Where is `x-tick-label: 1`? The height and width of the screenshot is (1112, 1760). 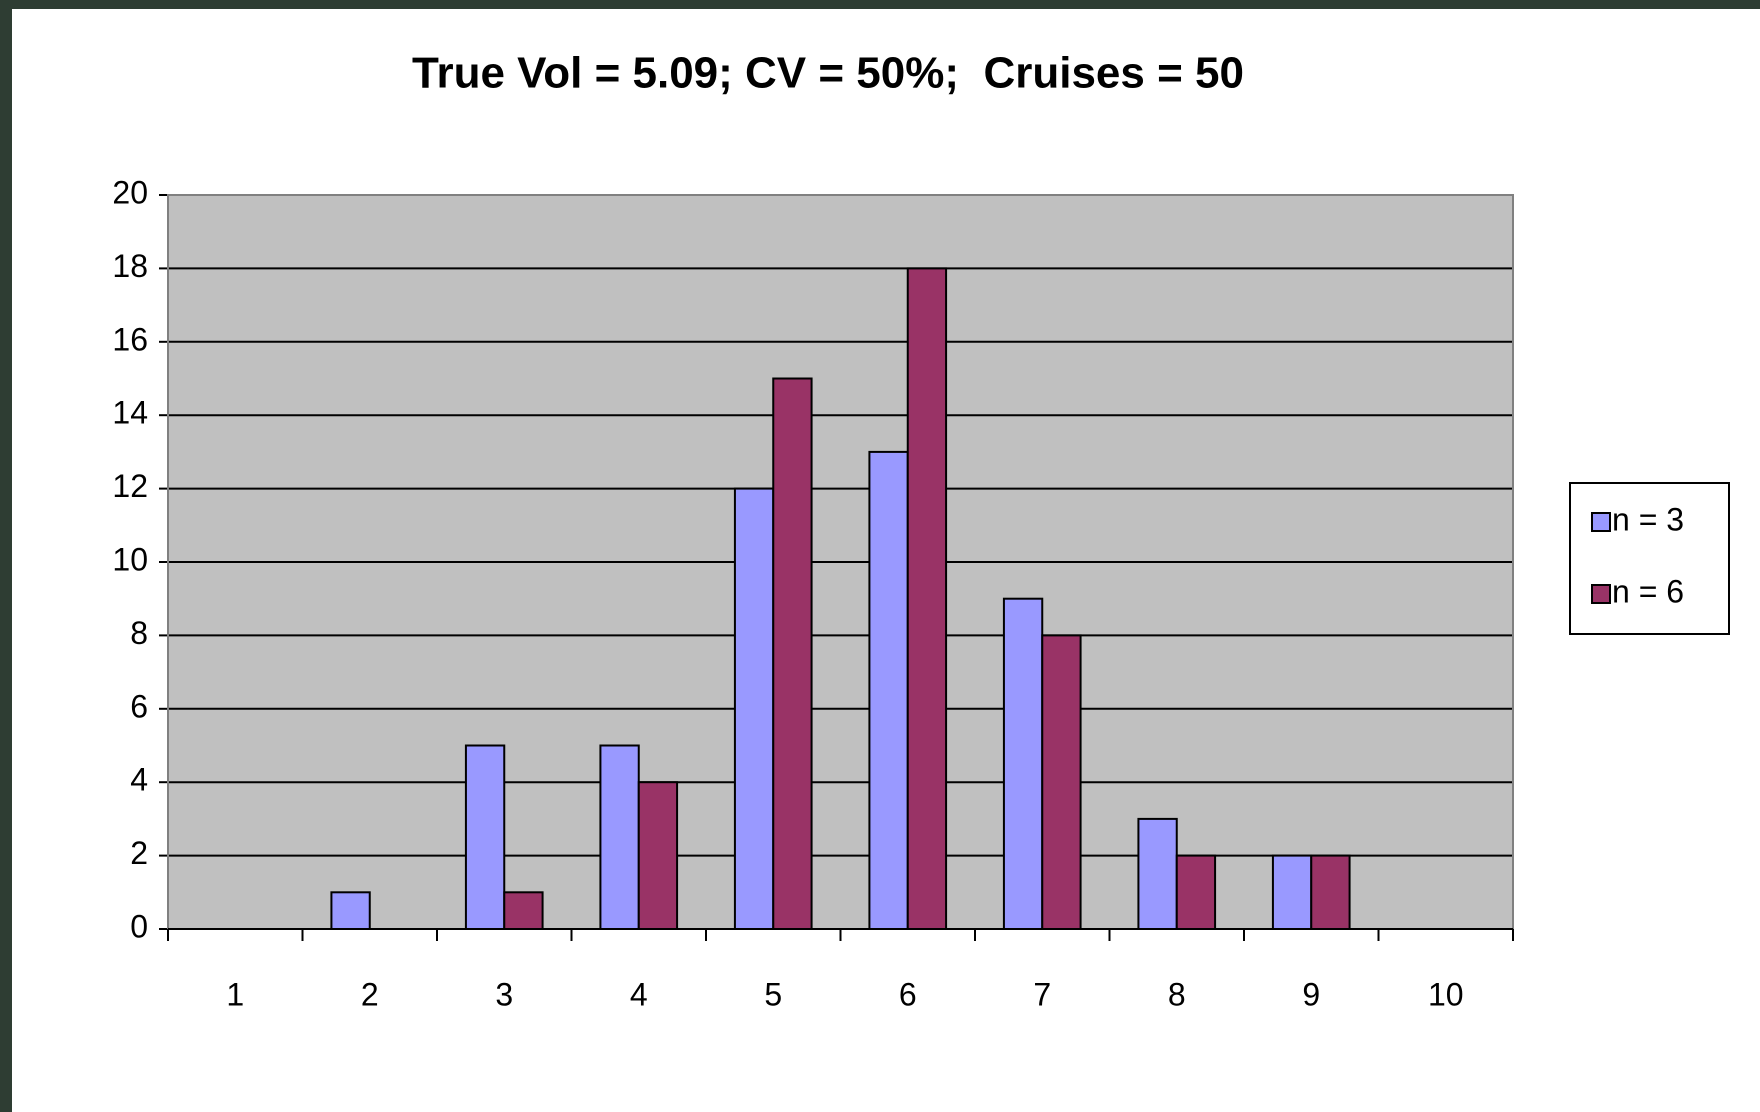
x-tick-label: 1 is located at coordinates (235, 994).